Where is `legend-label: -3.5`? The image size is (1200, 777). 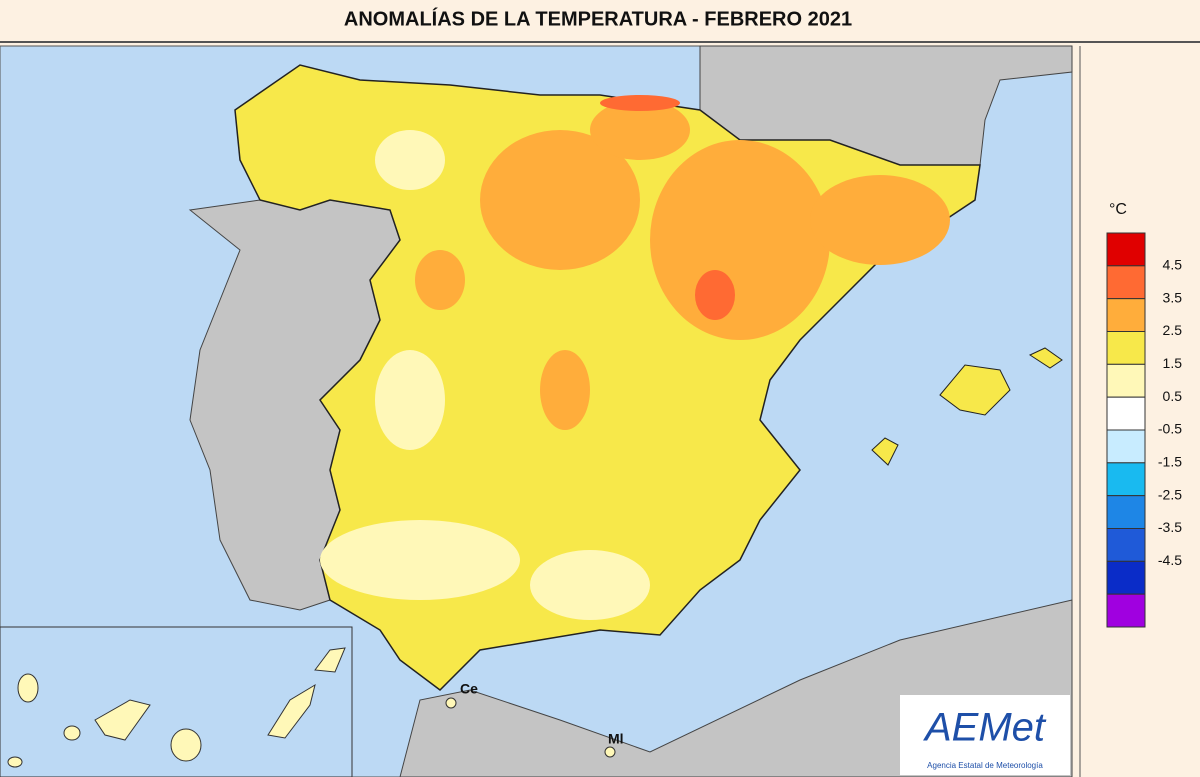 legend-label: -3.5 is located at coordinates (1170, 527).